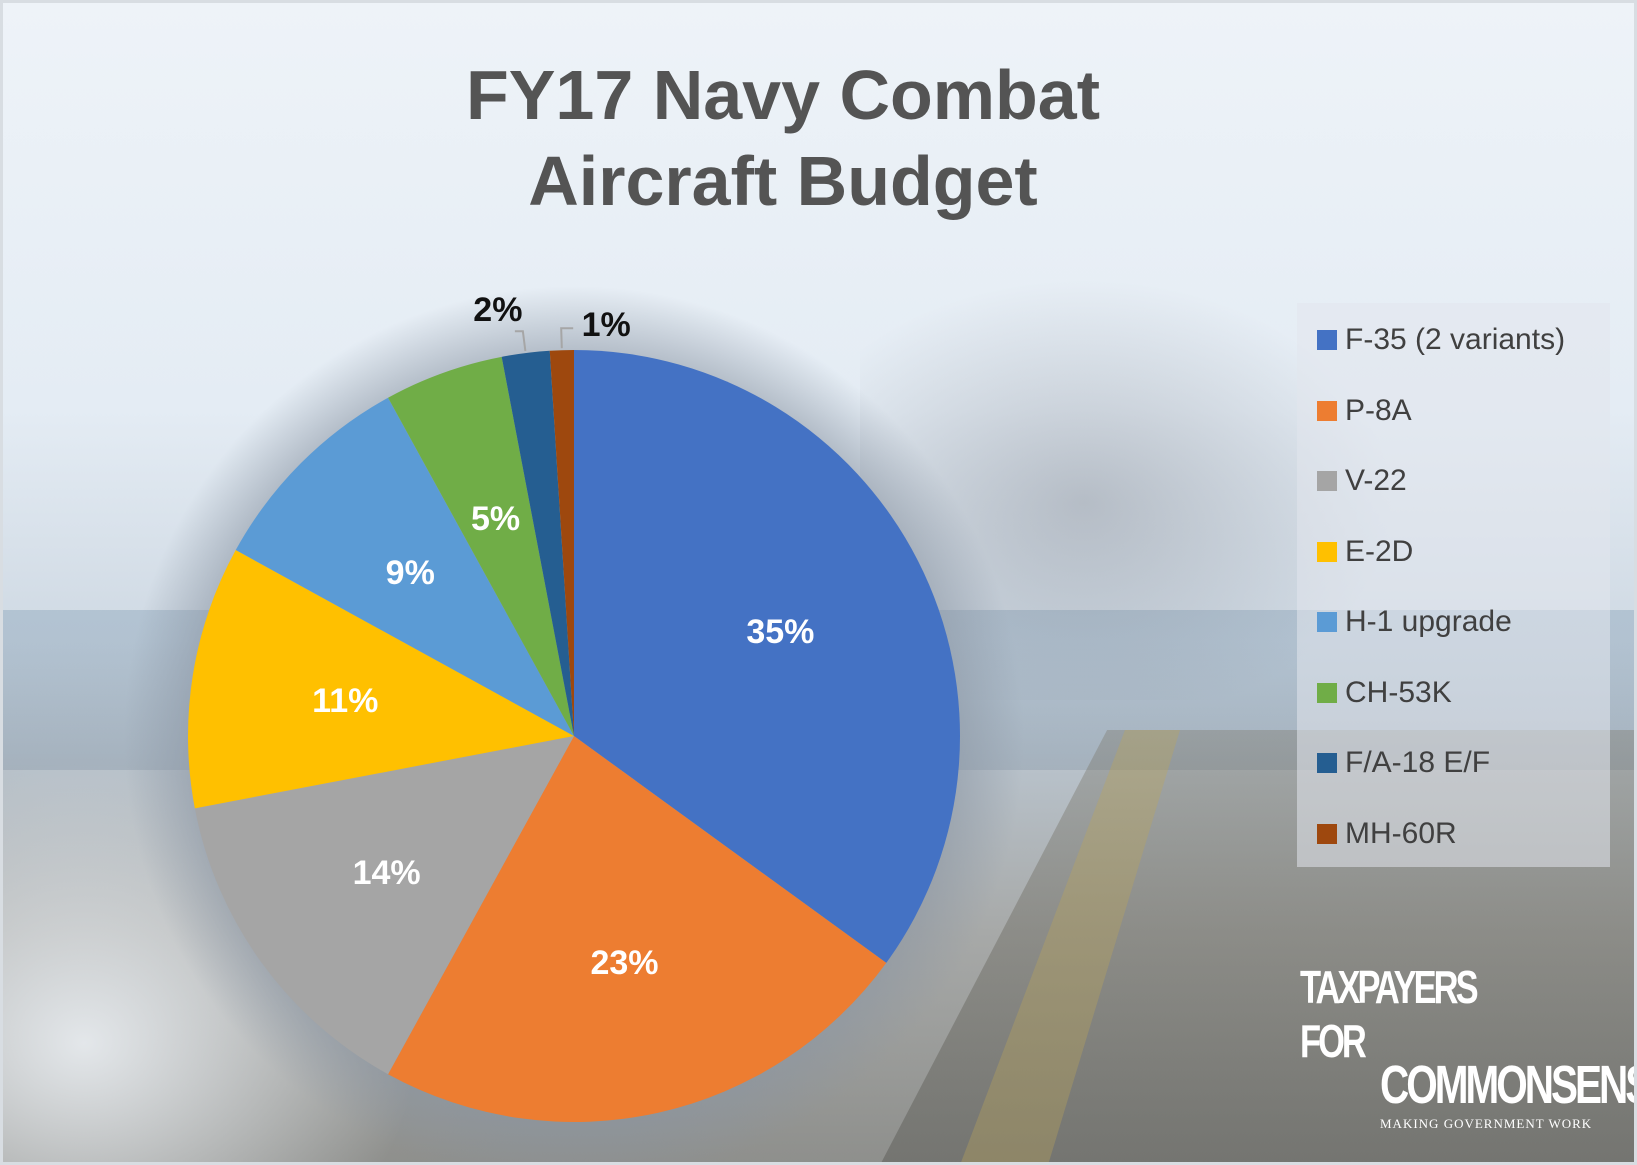  What do you see at coordinates (1389, 1014) in the screenshot?
I see `logo-line-1: TAXPAYERS FOR` at bounding box center [1389, 1014].